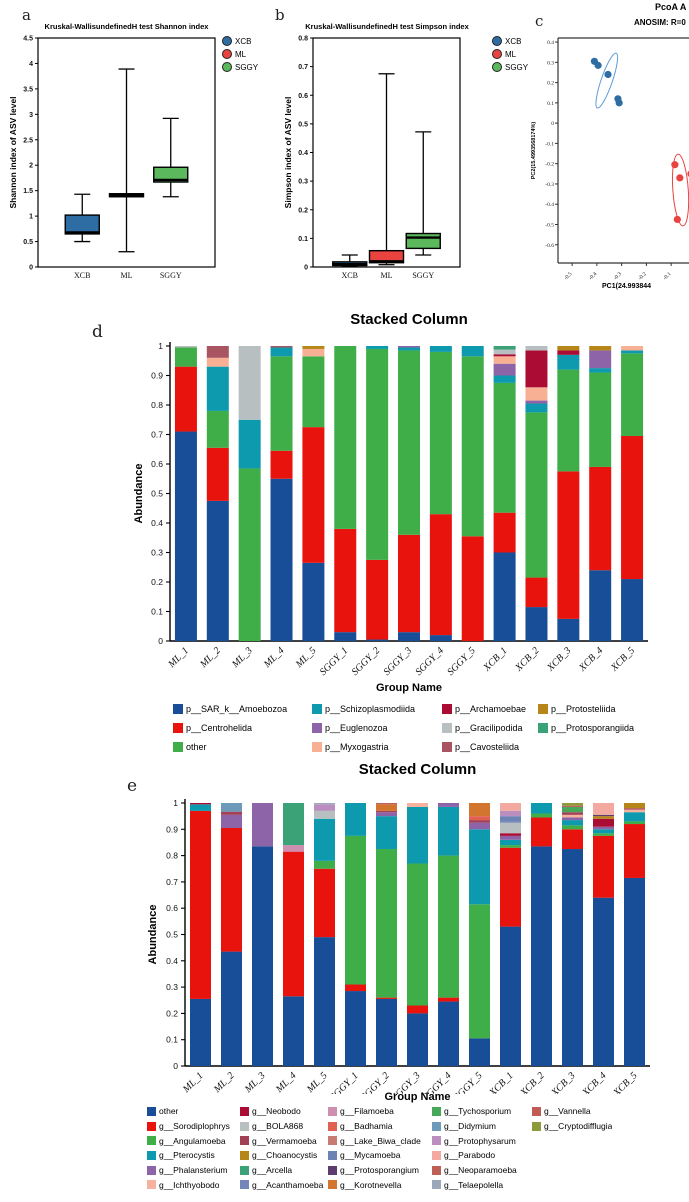 The width and height of the screenshot is (689, 1202). What do you see at coordinates (667, 276) in the screenshot?
I see `pc1-tick-label: -0.1` at bounding box center [667, 276].